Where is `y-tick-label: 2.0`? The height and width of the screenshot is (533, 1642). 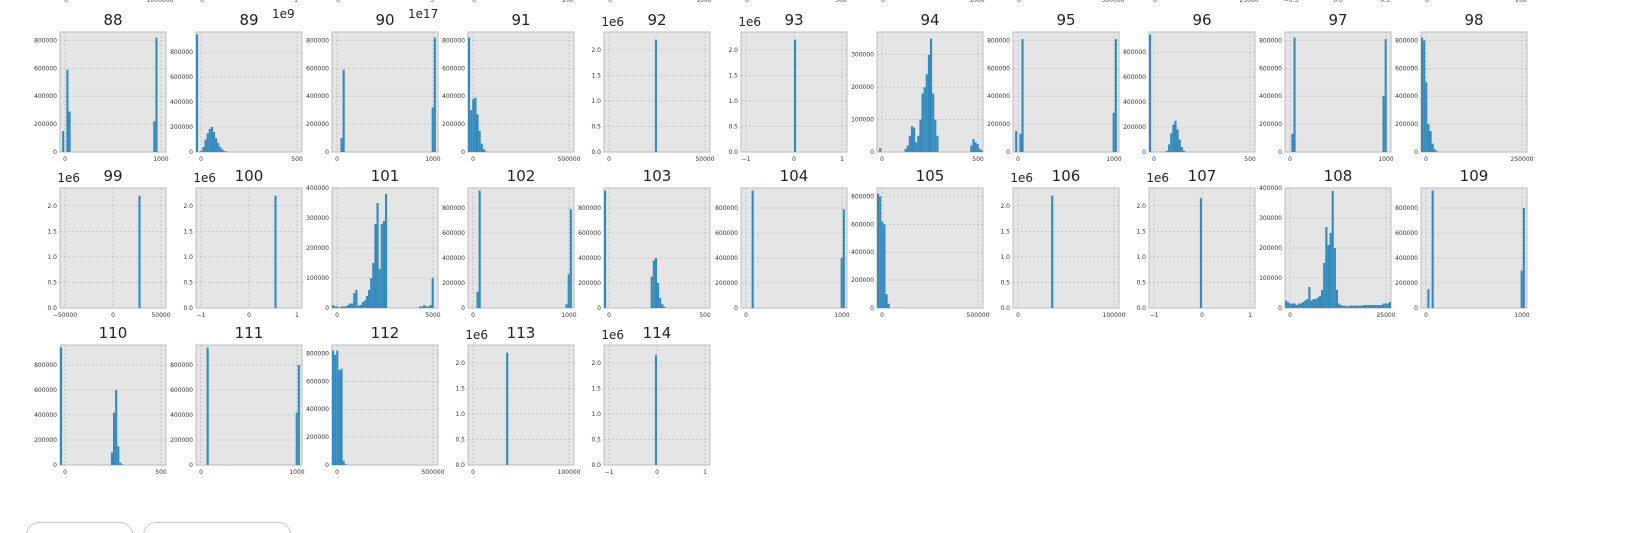 y-tick-label: 2.0 is located at coordinates (52, 206).